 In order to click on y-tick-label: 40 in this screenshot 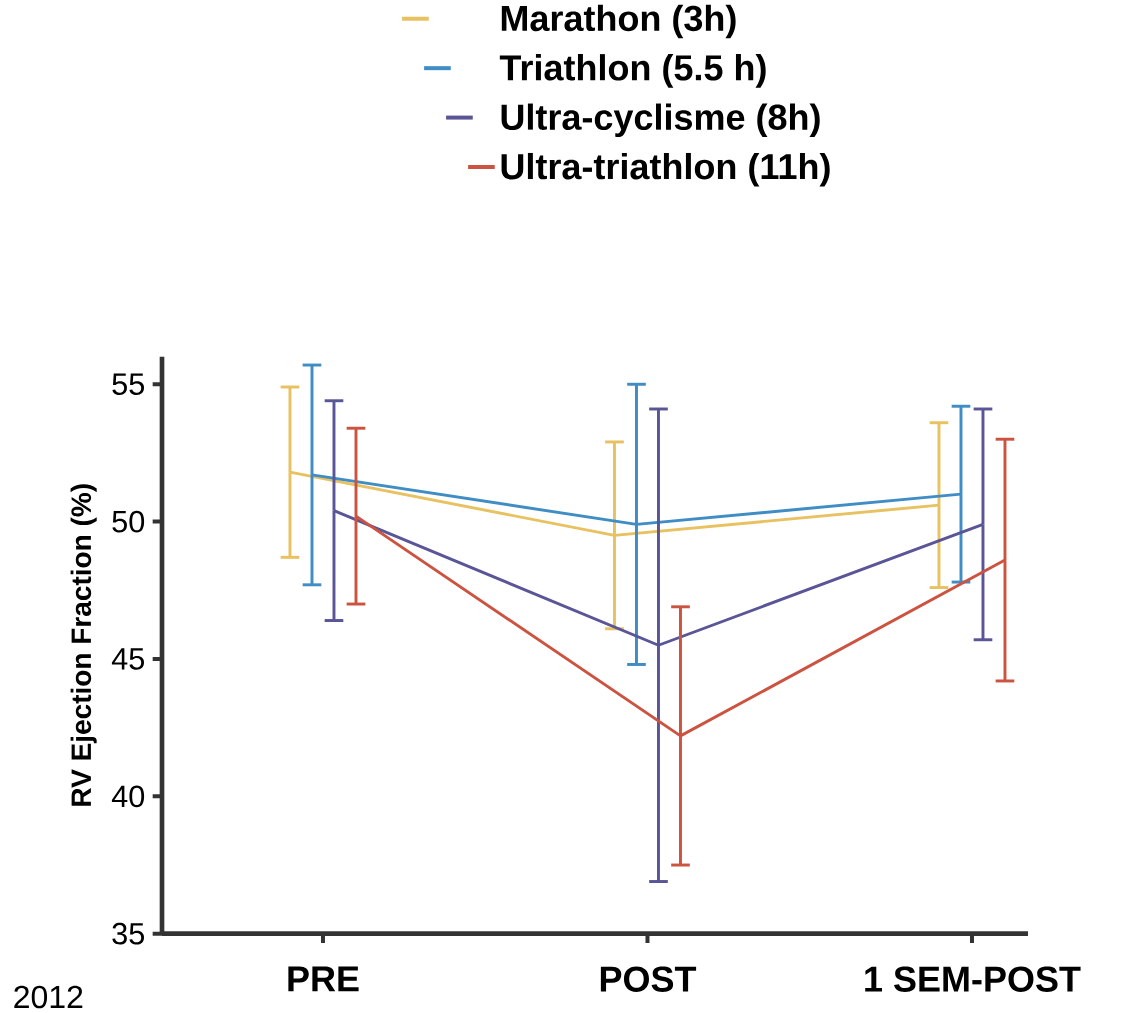, I will do `click(128, 796)`.